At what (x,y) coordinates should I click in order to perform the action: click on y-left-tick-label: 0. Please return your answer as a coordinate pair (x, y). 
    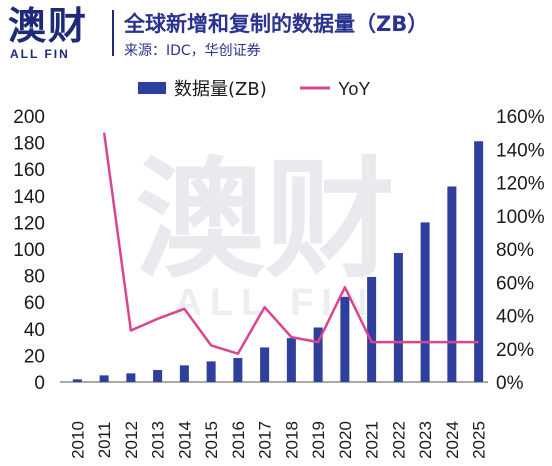
    Looking at the image, I should click on (39, 383).